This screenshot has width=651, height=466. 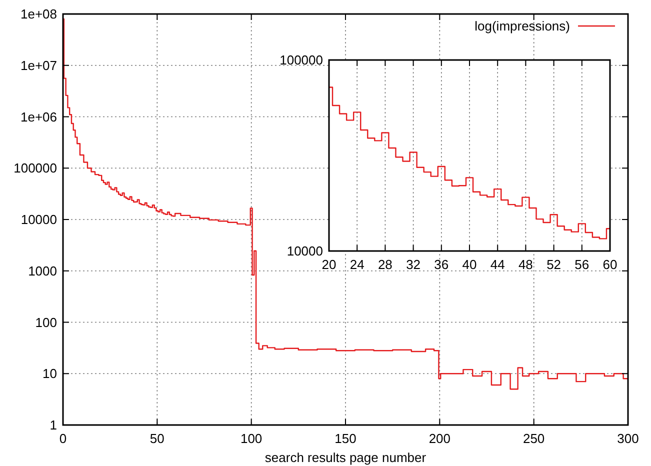 What do you see at coordinates (413, 264) in the screenshot?
I see `x-tick-label: 32` at bounding box center [413, 264].